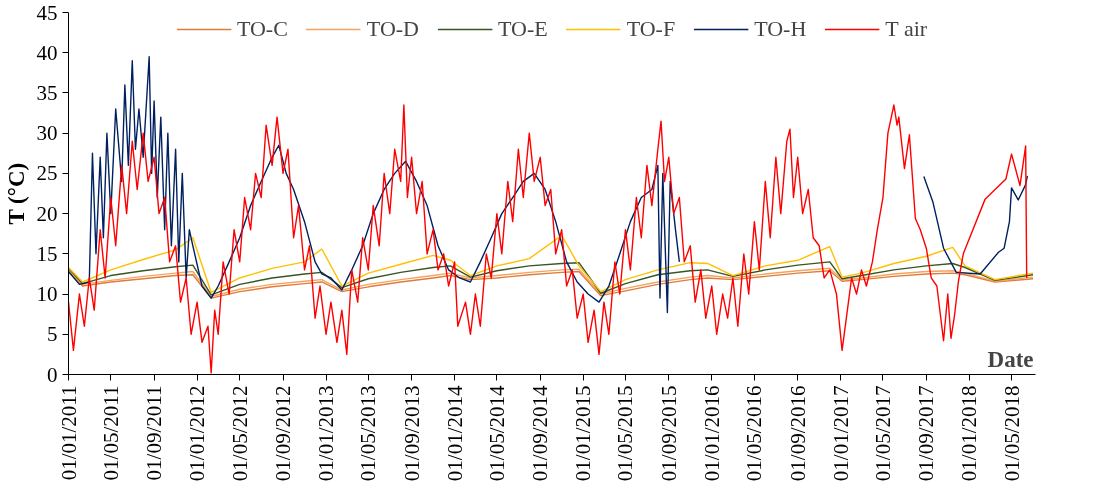  What do you see at coordinates (16, 193) in the screenshot?
I see `y-axis-title: T (°C)` at bounding box center [16, 193].